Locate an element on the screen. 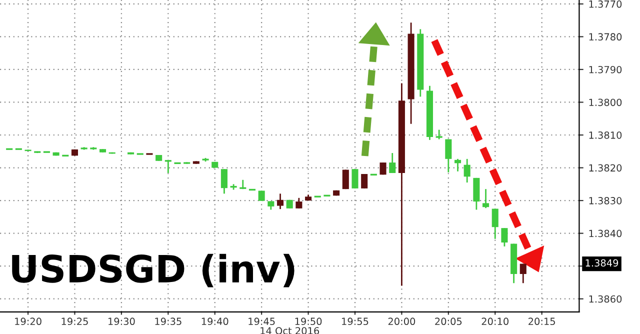 Image resolution: width=640 pixels, height=334 pixels. y-tick-label: 1.3860 is located at coordinates (605, 299).